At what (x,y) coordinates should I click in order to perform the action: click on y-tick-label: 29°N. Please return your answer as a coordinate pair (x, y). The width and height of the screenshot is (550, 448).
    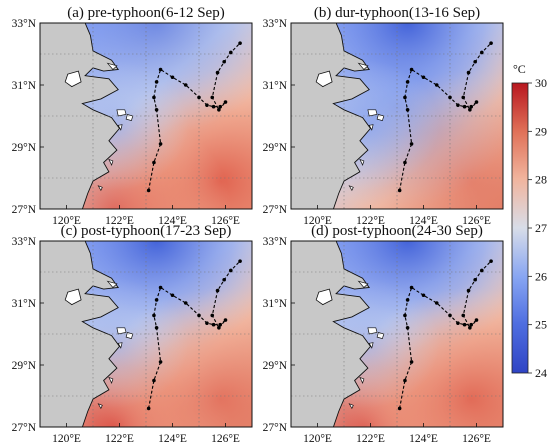
    Looking at the image, I should click on (275, 148).